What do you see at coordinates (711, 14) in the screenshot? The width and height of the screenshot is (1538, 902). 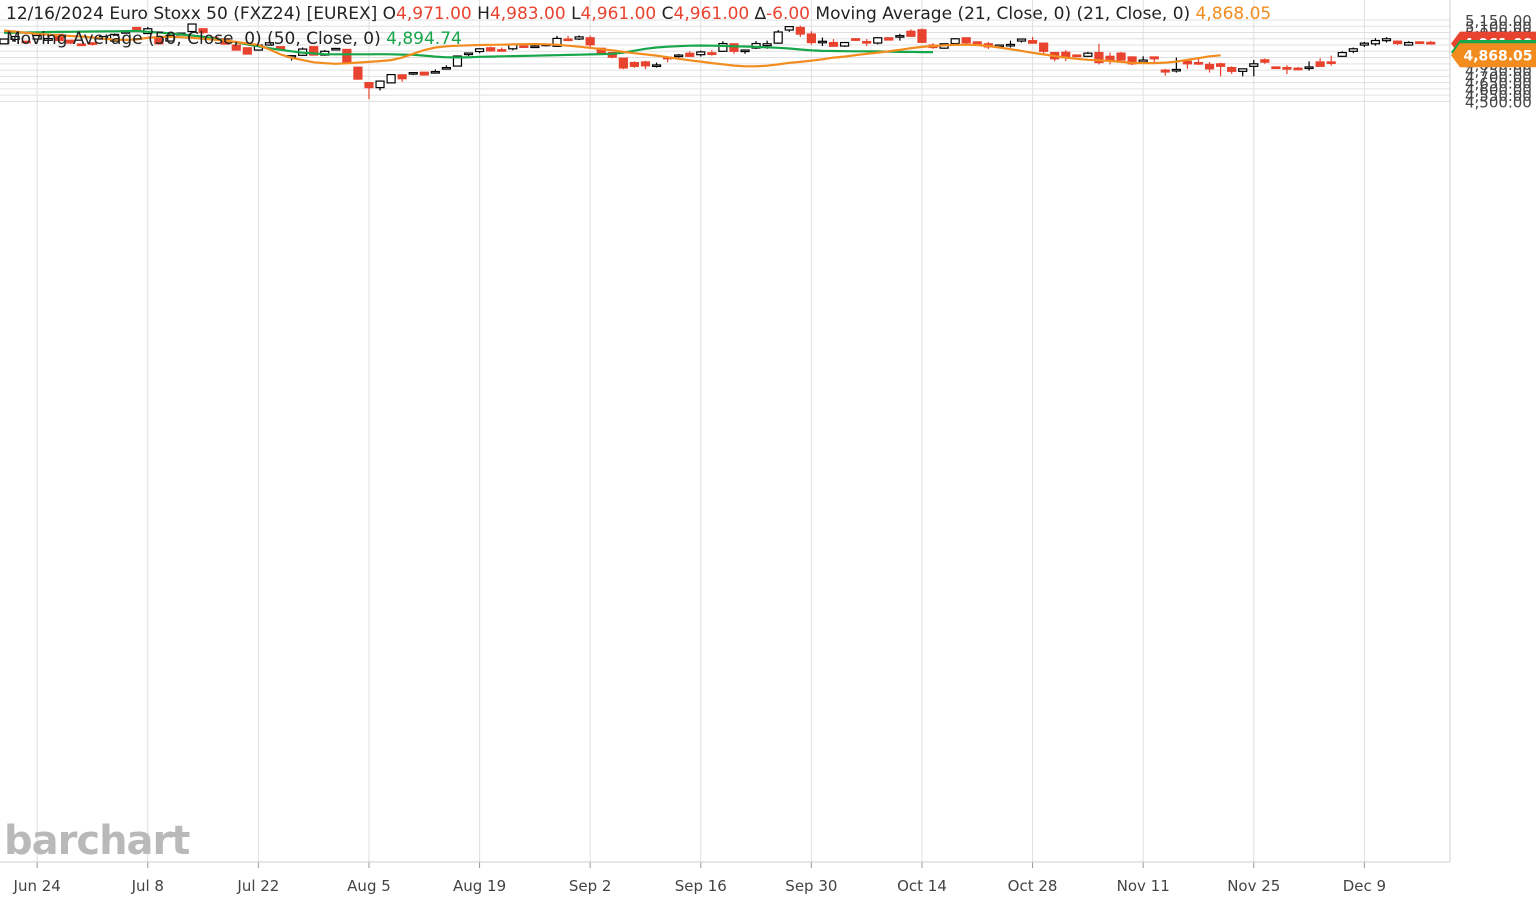 I see `legend-close-value: 4,961.00` at bounding box center [711, 14].